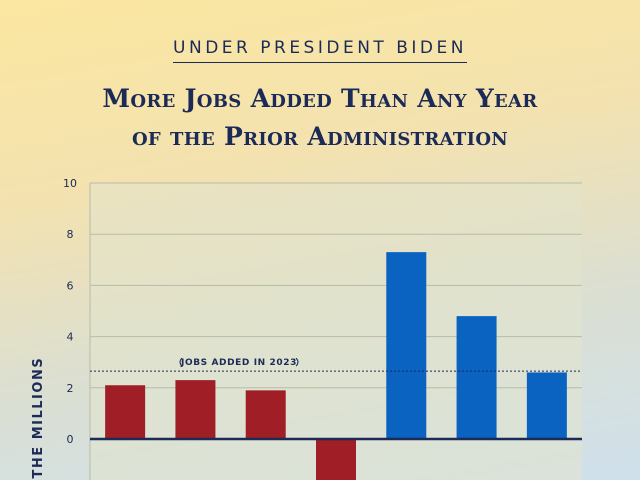  What do you see at coordinates (70, 388) in the screenshot?
I see `y-tick-label: 2` at bounding box center [70, 388].